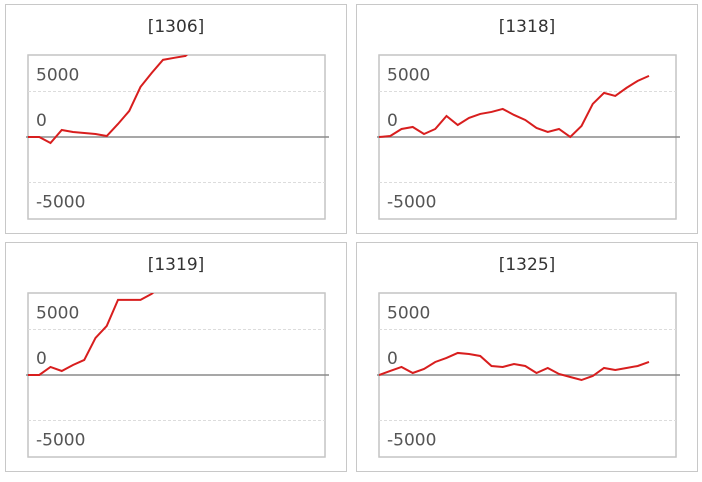  I want to click on chart-title: [1306], so click(176, 27).